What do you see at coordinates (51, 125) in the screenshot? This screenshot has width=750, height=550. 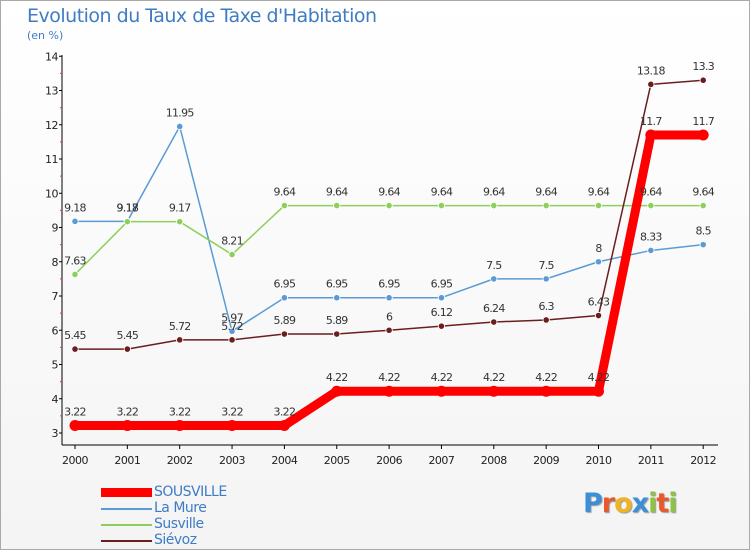 I see `y-tick-label: 12` at bounding box center [51, 125].